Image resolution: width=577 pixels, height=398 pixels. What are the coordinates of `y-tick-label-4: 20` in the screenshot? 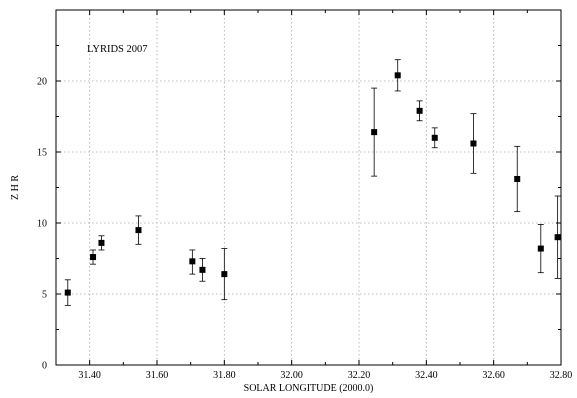 It's located at (42, 82).